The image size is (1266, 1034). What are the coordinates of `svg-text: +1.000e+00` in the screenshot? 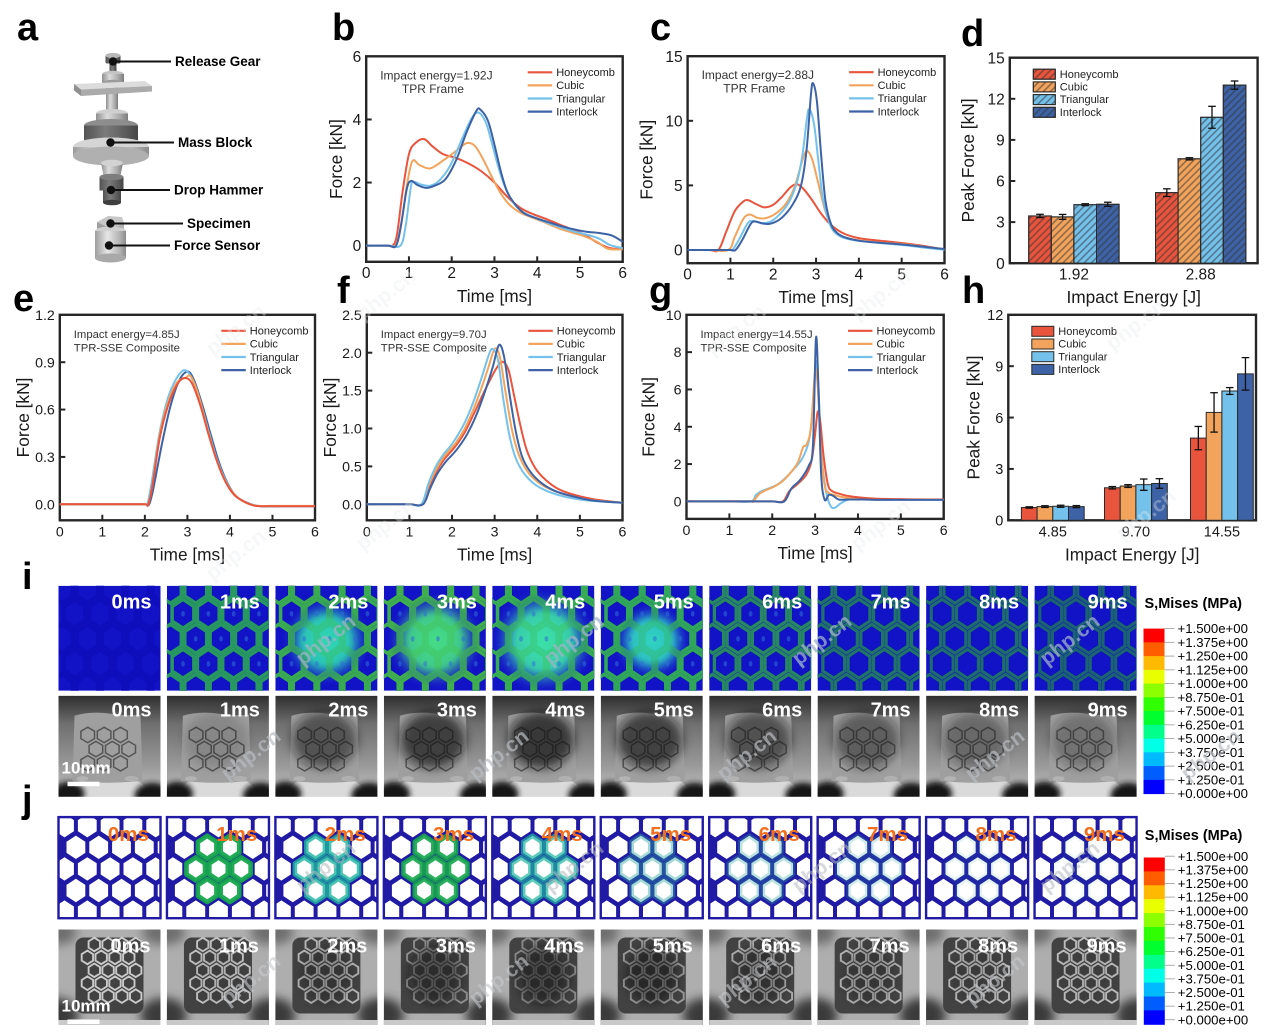 It's located at (1213, 910).